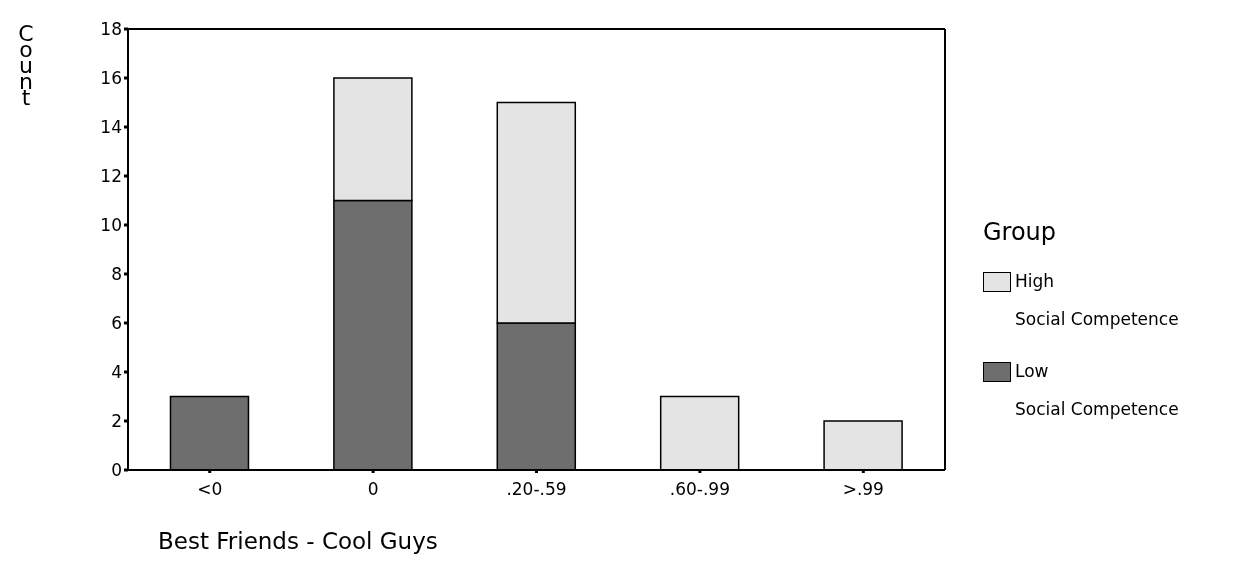 The image size is (1254, 587). Describe the element at coordinates (116, 421) in the screenshot. I see `y-tick-label: 2` at that location.